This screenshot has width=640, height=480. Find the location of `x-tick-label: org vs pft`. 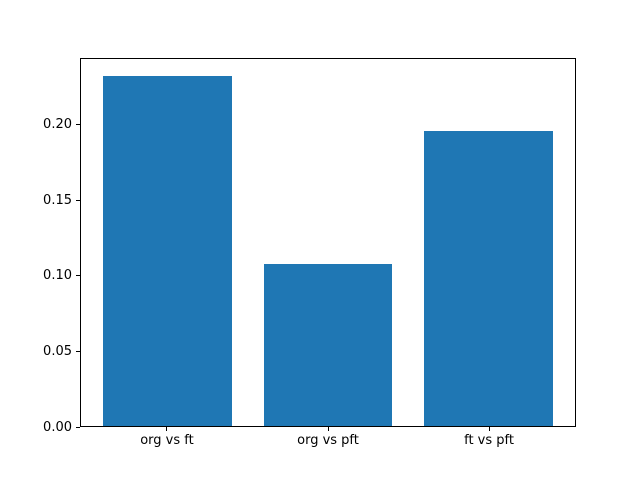

x-tick-label: org vs pft is located at coordinates (328, 441).